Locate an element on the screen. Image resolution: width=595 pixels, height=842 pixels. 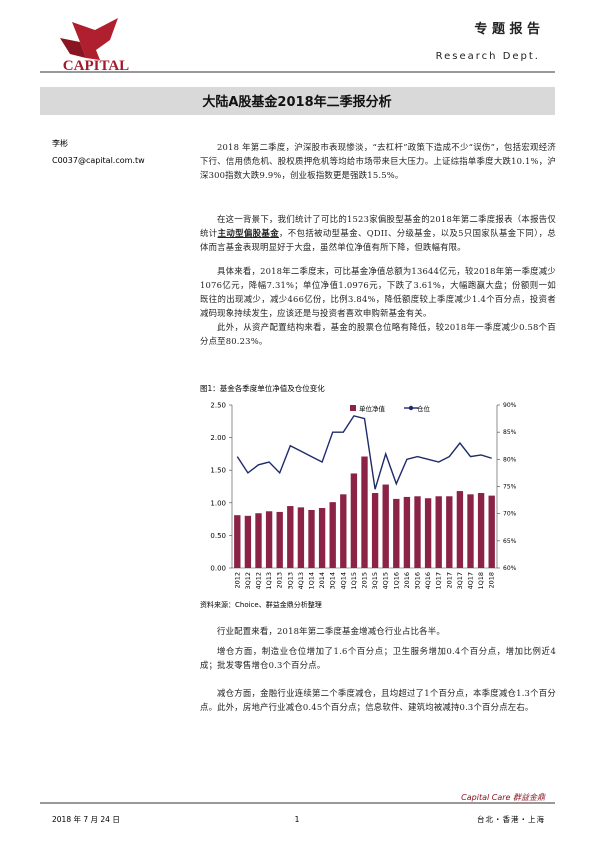
x-tick-label: 4Q12 is located at coordinates (259, 581).